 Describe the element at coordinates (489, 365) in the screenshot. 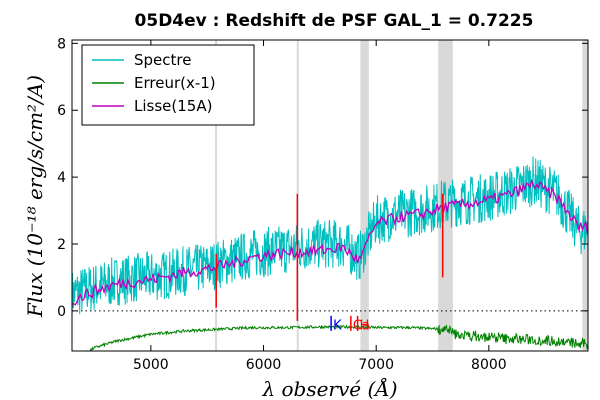

I see `x-tick-label: 8000` at that location.